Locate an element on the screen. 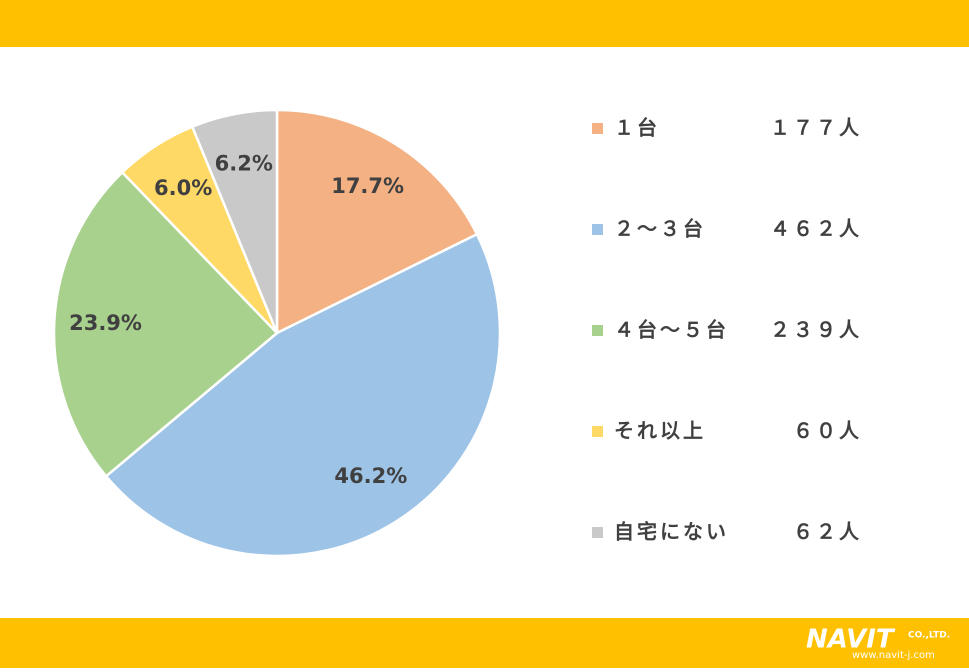 This screenshot has width=969, height=672. legend-label: 自宅にない is located at coordinates (671, 532).